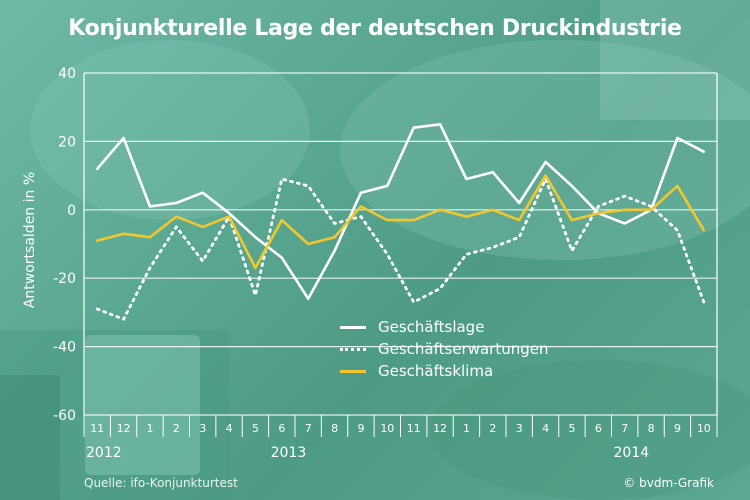 The image size is (750, 500). What do you see at coordinates (353, 371) in the screenshot?
I see `legend-swatch-yellow` at bounding box center [353, 371].